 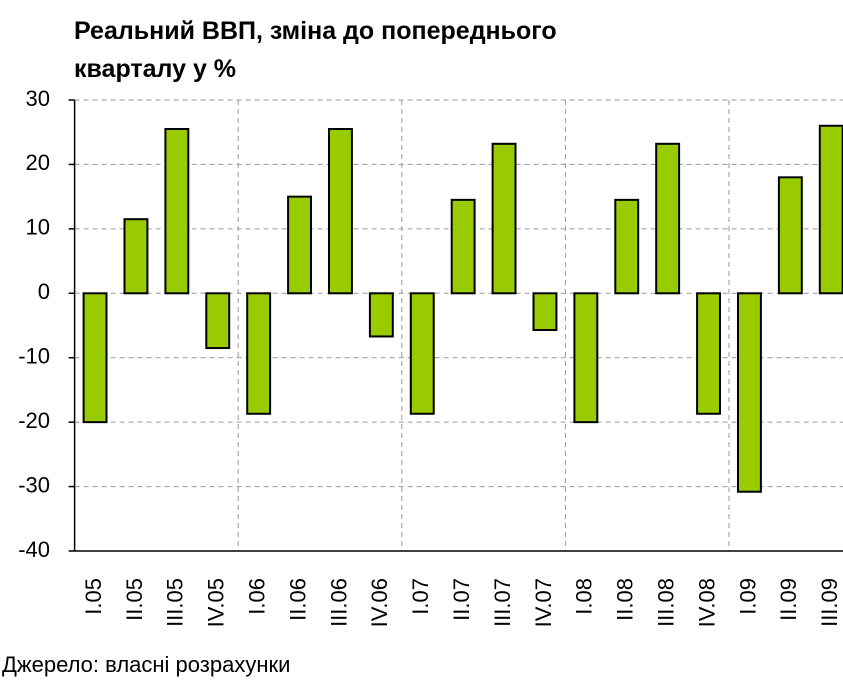 What do you see at coordinates (146, 664) in the screenshot?
I see `source-note: Джерело: власні розрахунки` at bounding box center [146, 664].